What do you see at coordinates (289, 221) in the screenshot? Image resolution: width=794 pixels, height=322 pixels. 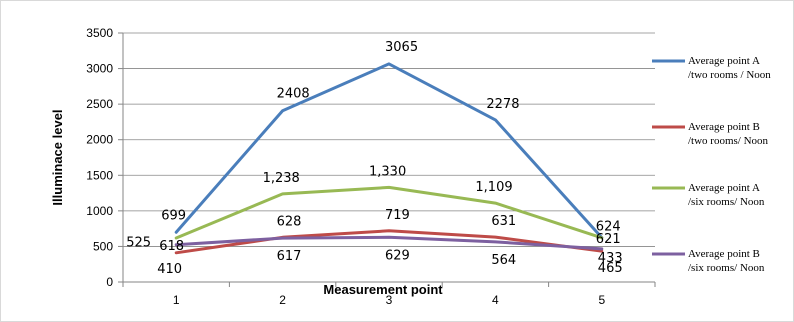 I see `data-label: 628` at bounding box center [289, 221].